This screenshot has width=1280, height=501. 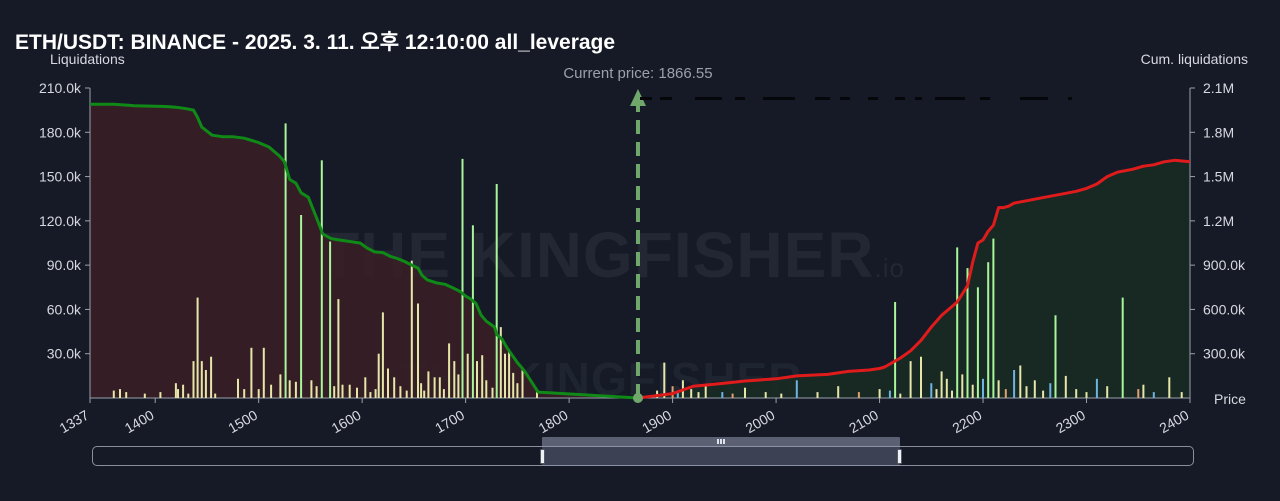 I want to click on right-y-tick-label: 900.0k, so click(x=1224, y=265).